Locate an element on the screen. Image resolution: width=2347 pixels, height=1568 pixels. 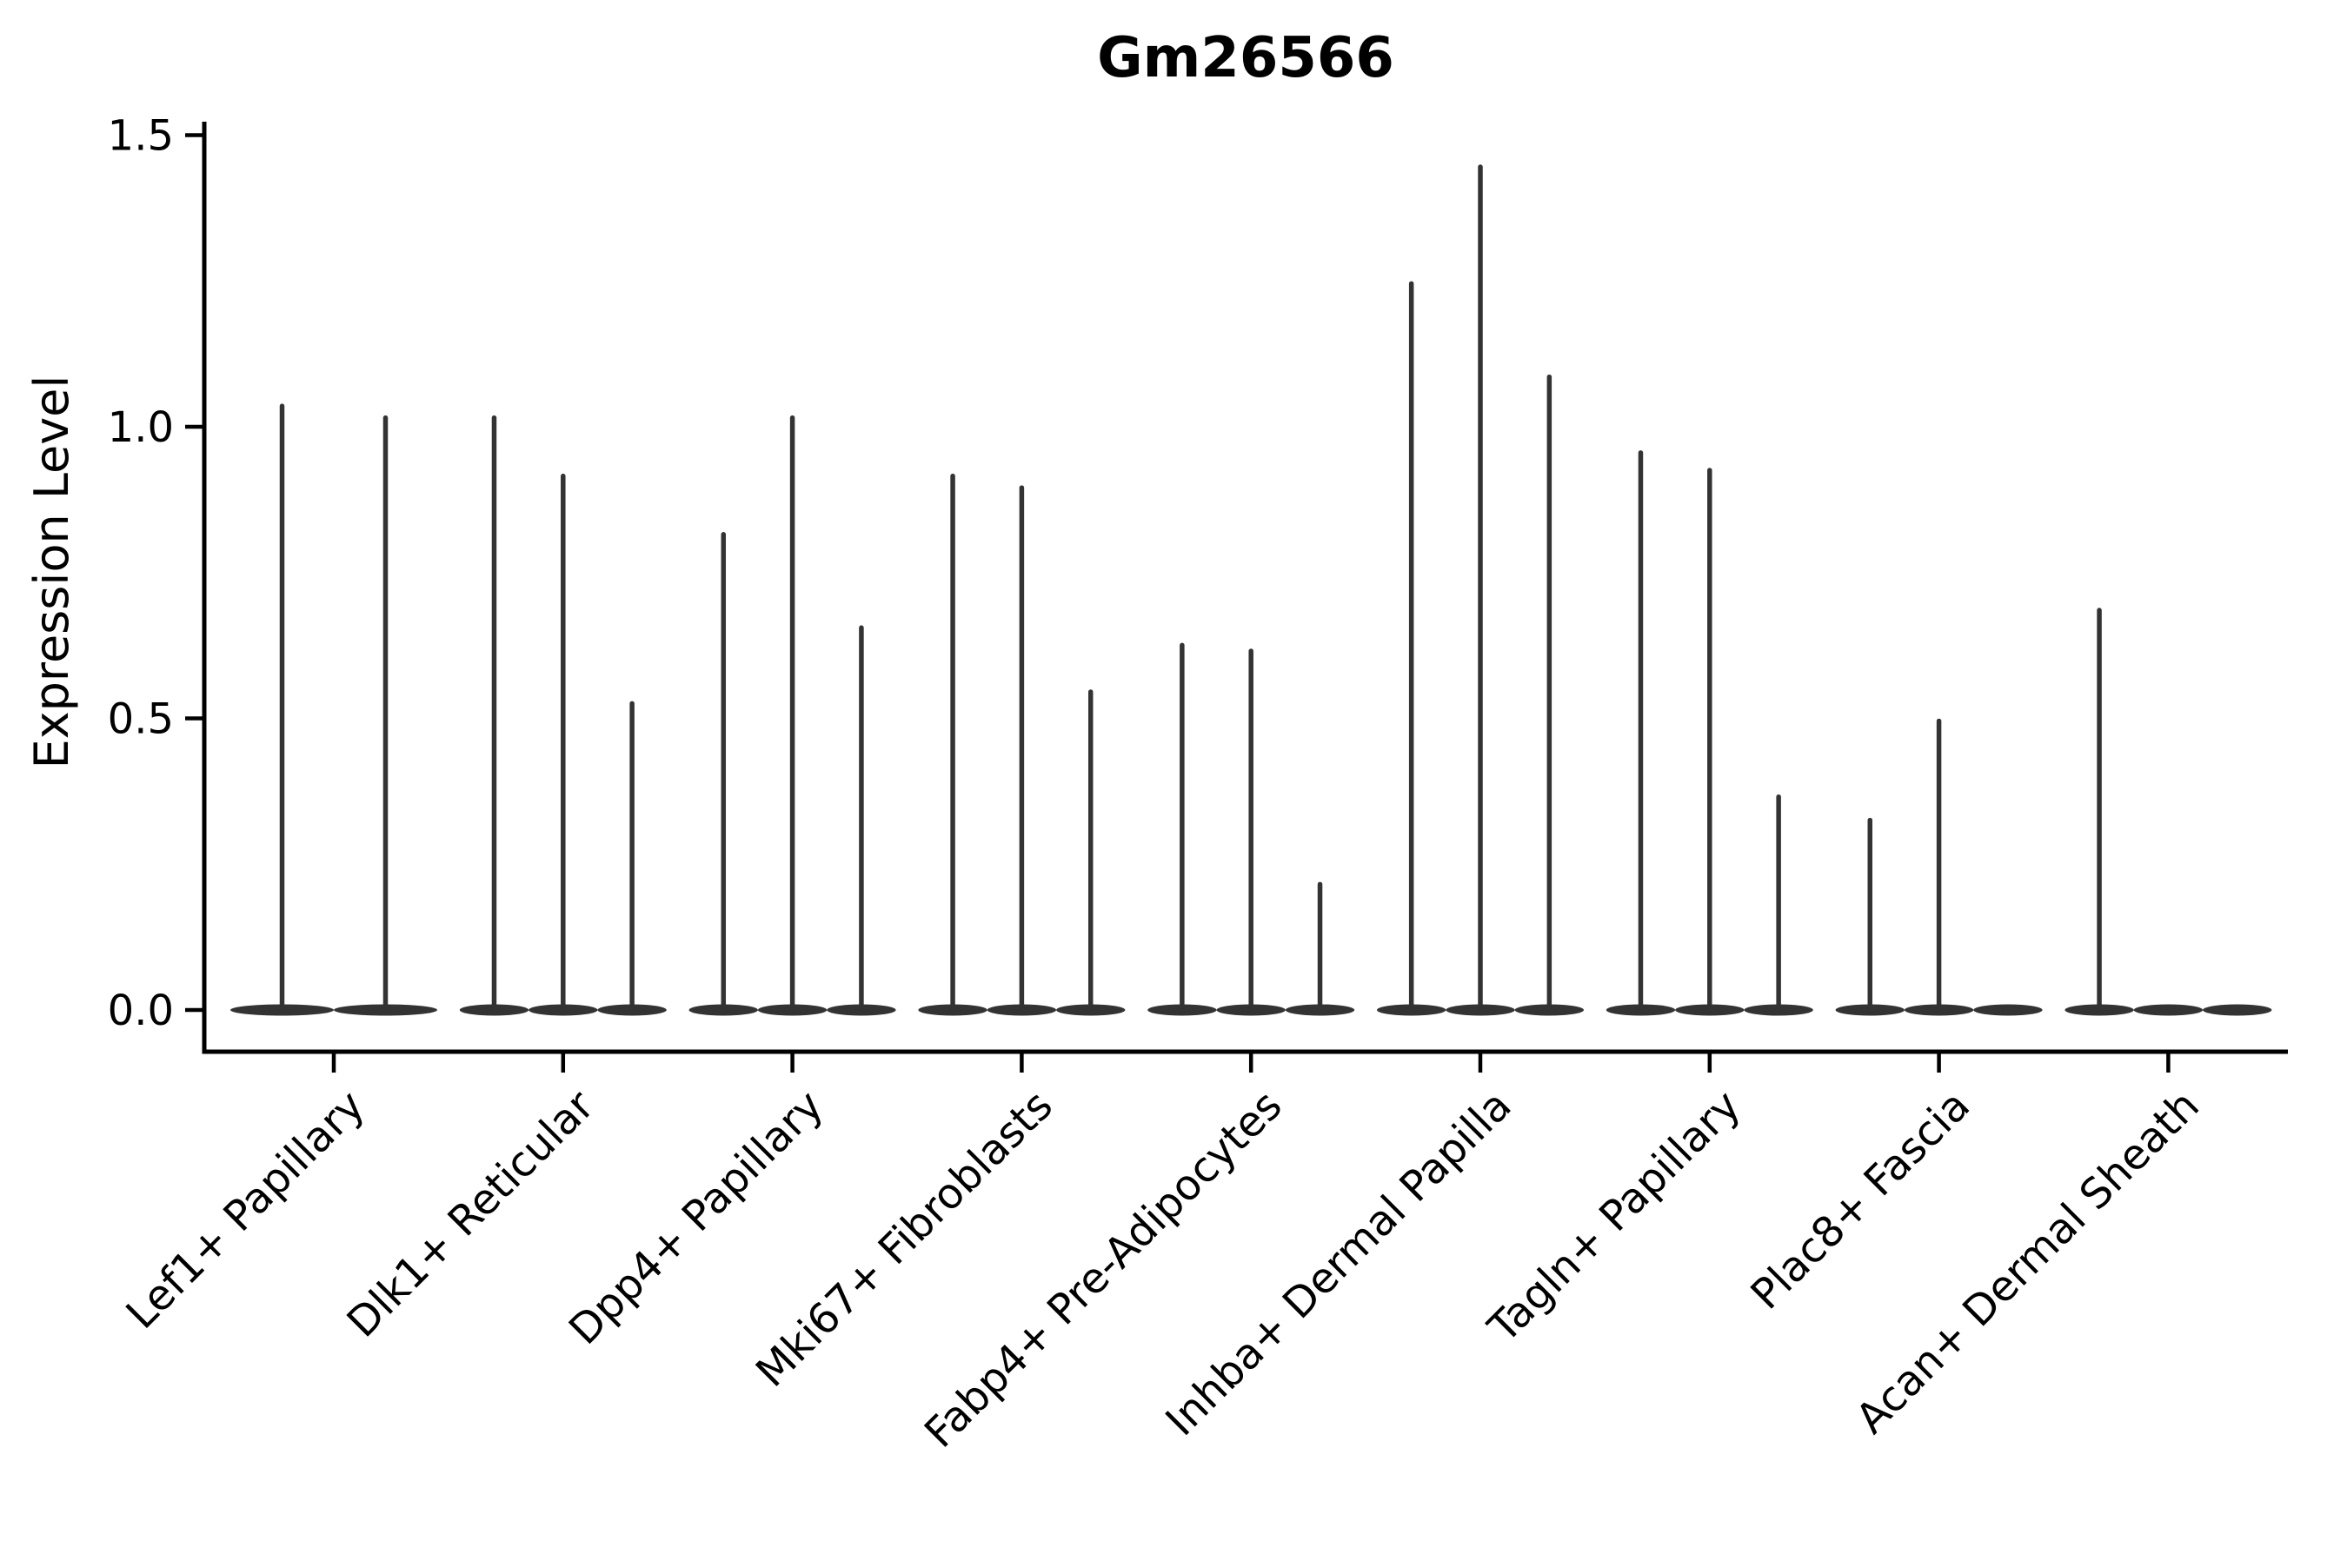
y-tick-label: 0.0 is located at coordinates (141, 1011).